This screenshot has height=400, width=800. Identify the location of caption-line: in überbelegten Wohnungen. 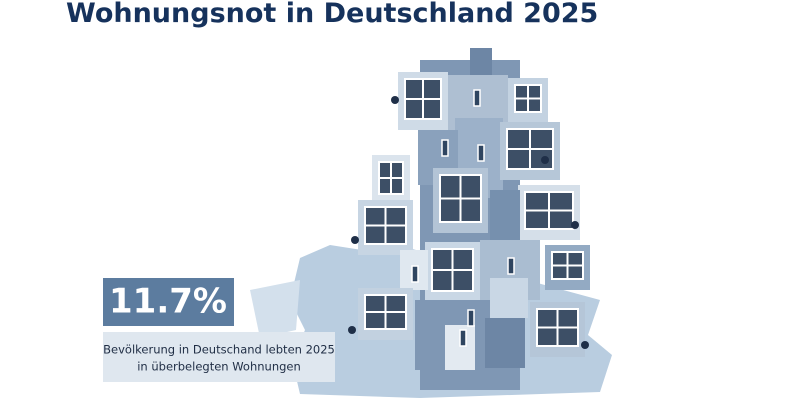
(219, 367).